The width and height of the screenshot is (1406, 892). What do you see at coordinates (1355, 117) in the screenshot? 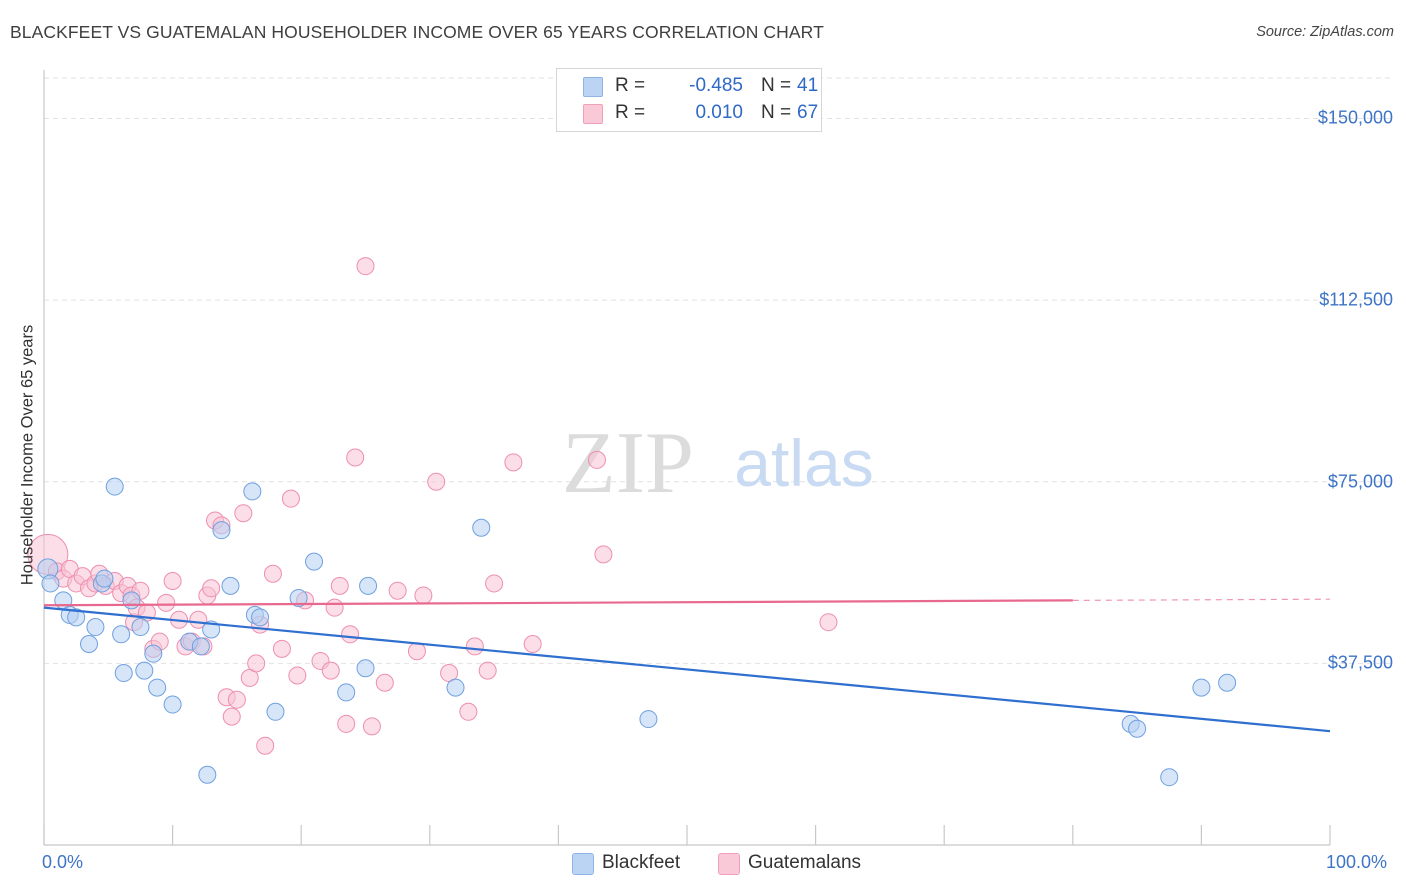
I see `y-tick-label-3: $150,000` at bounding box center [1355, 117].